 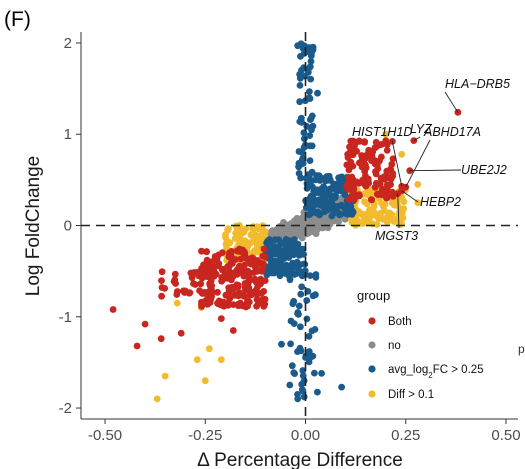 What do you see at coordinates (420, 344) in the screenshot?
I see `legend: group Both no avg_log2FC > 0.25 Diff > 0.1` at bounding box center [420, 344].